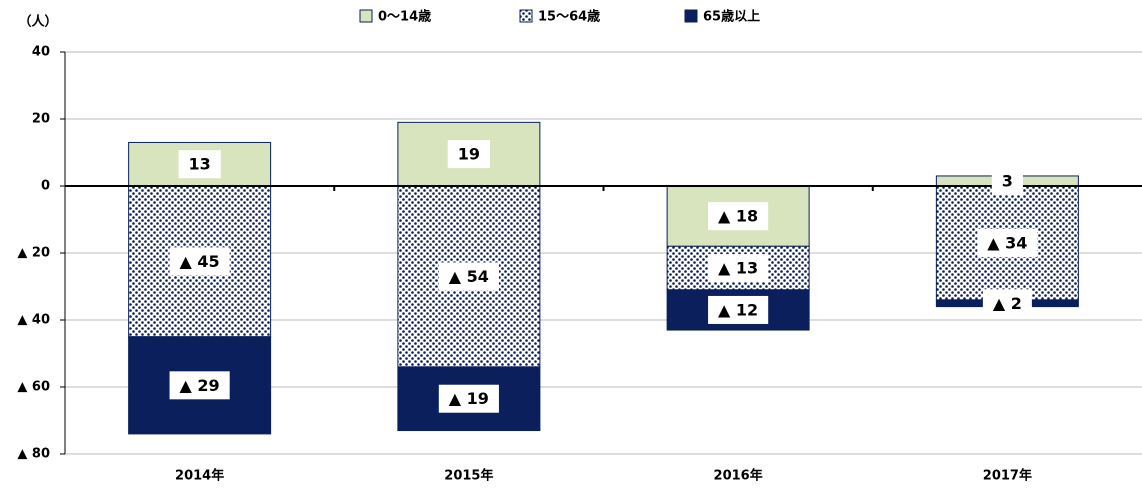  What do you see at coordinates (33, 253) in the screenshot?
I see `y-tick-label: ▲ 20` at bounding box center [33, 253].